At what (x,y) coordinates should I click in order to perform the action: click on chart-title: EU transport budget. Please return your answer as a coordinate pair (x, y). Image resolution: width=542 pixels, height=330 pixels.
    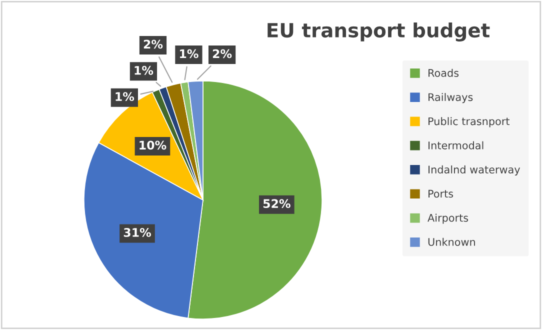
    Looking at the image, I should click on (379, 32).